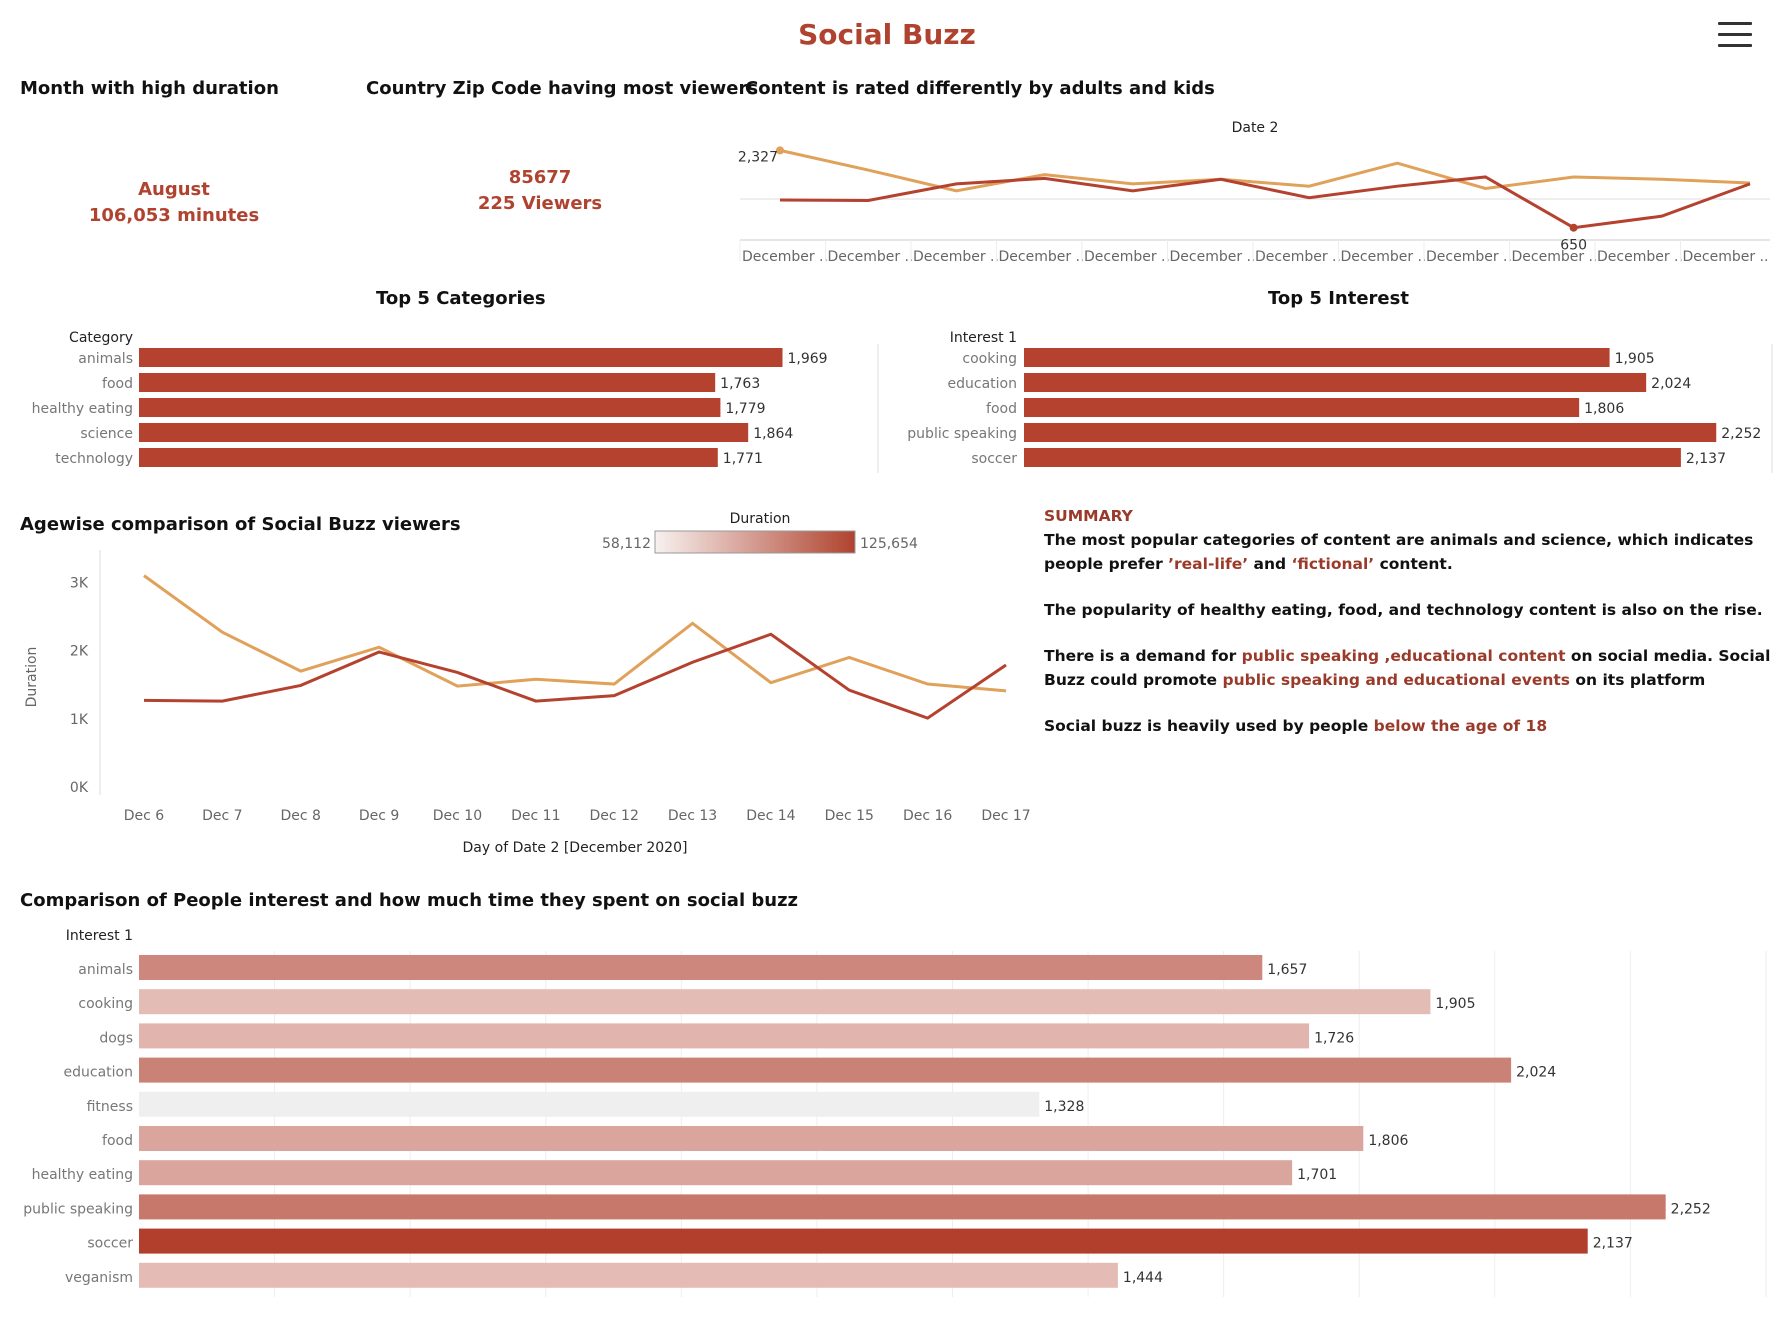  Describe the element at coordinates (755, 542) in the screenshot. I see `legend-gradient` at that location.